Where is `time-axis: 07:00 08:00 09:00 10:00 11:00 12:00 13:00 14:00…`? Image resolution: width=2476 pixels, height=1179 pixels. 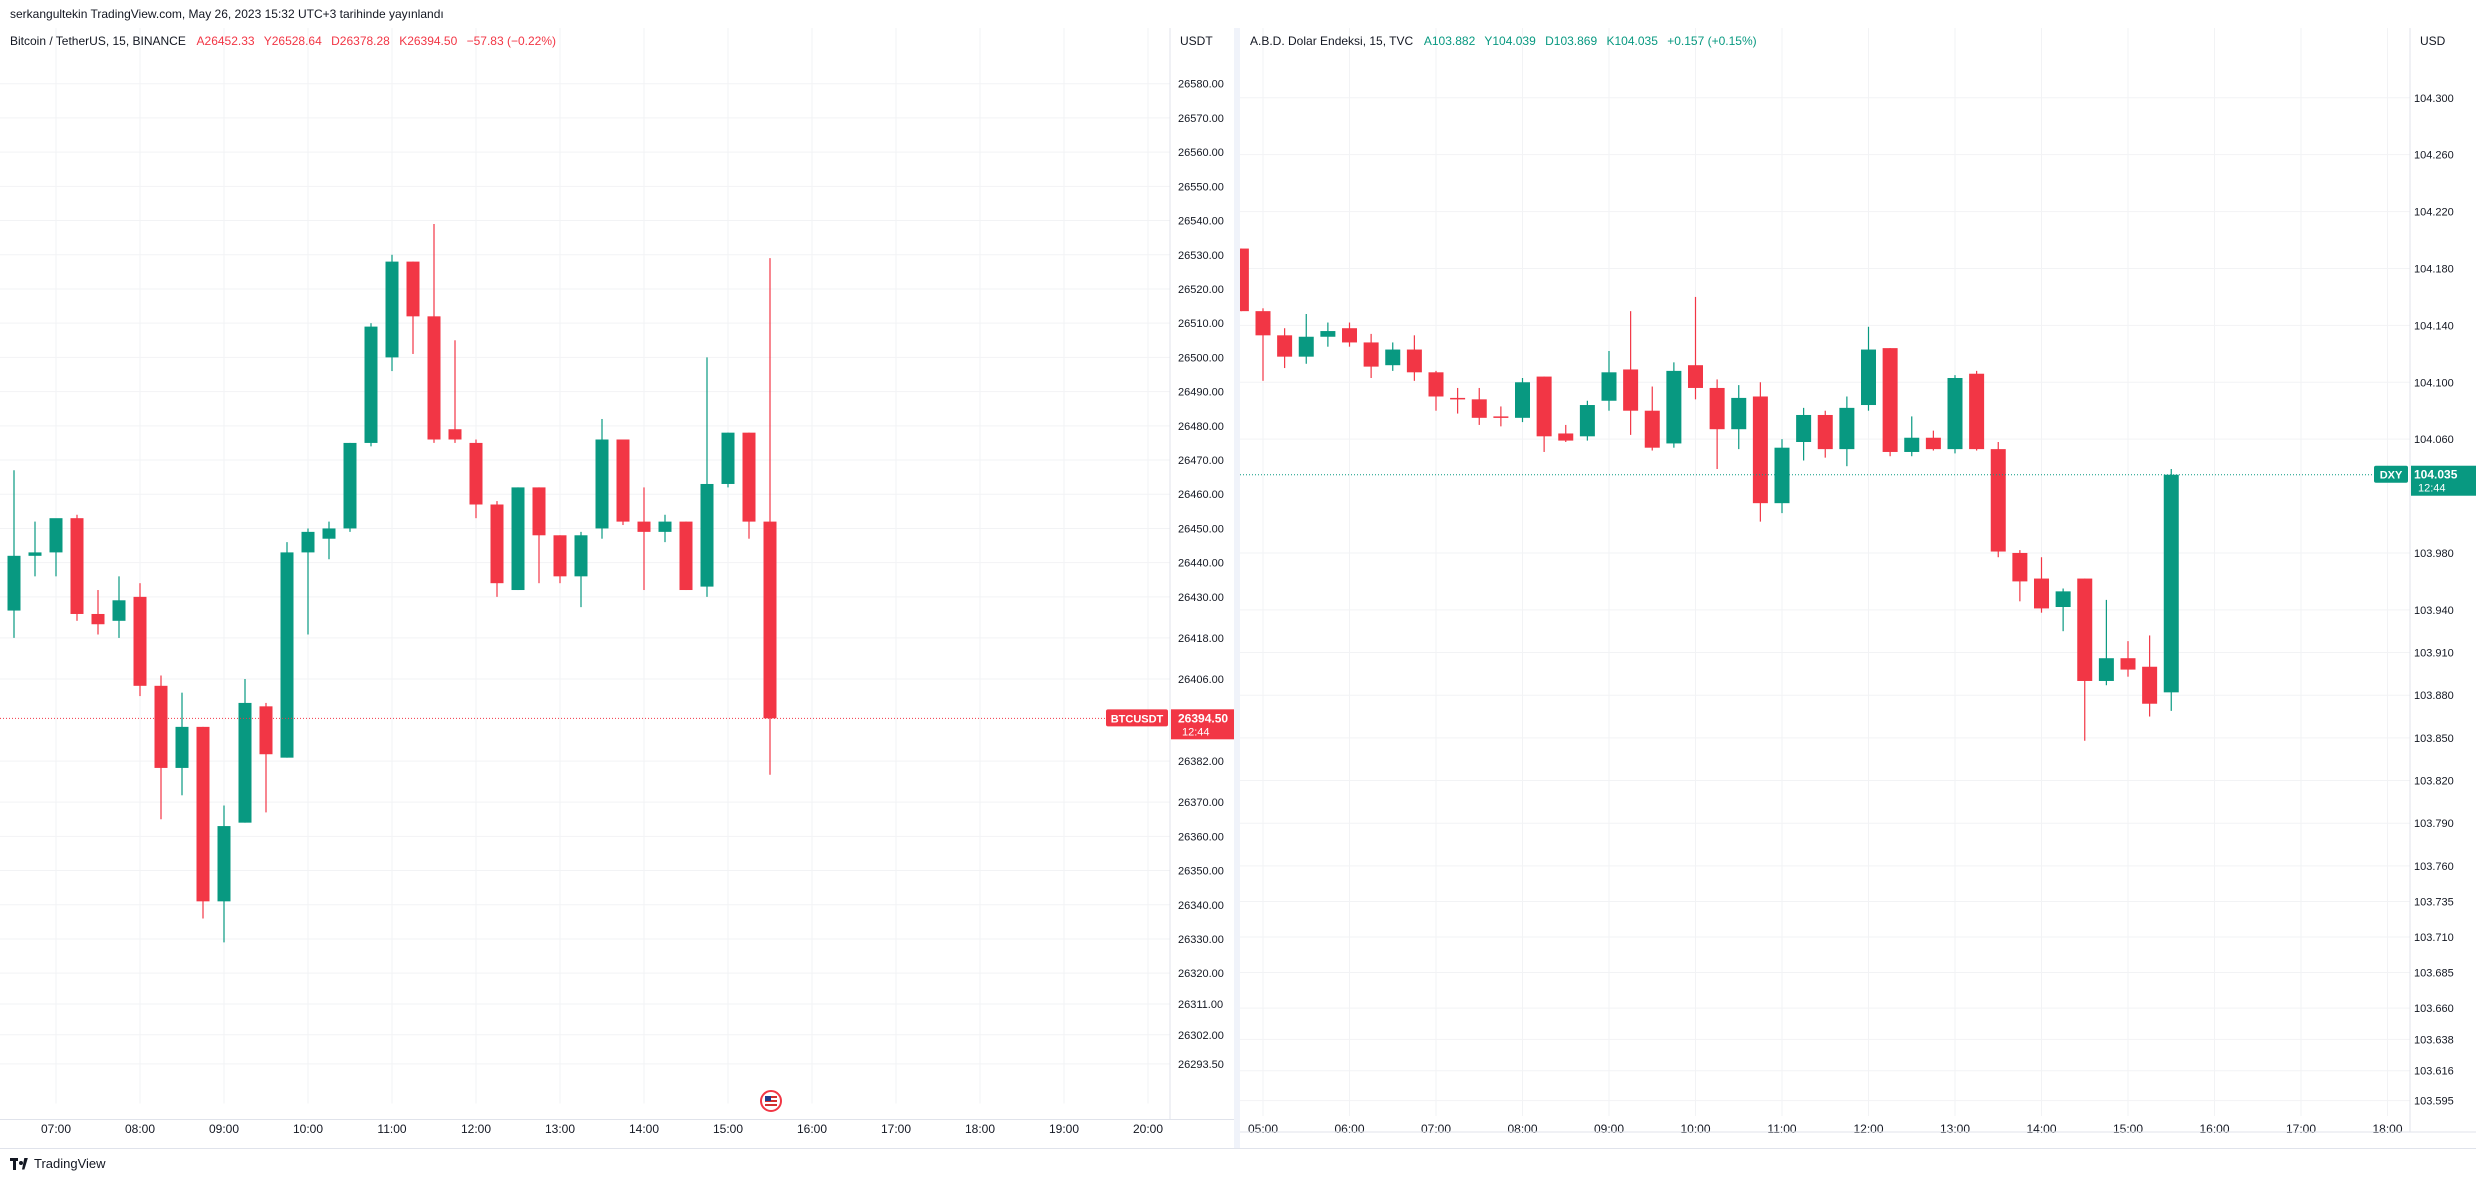 time-axis: 07:00 08:00 09:00 10:00 11:00 12:00 13:00 14:00… is located at coordinates (602, 1129).